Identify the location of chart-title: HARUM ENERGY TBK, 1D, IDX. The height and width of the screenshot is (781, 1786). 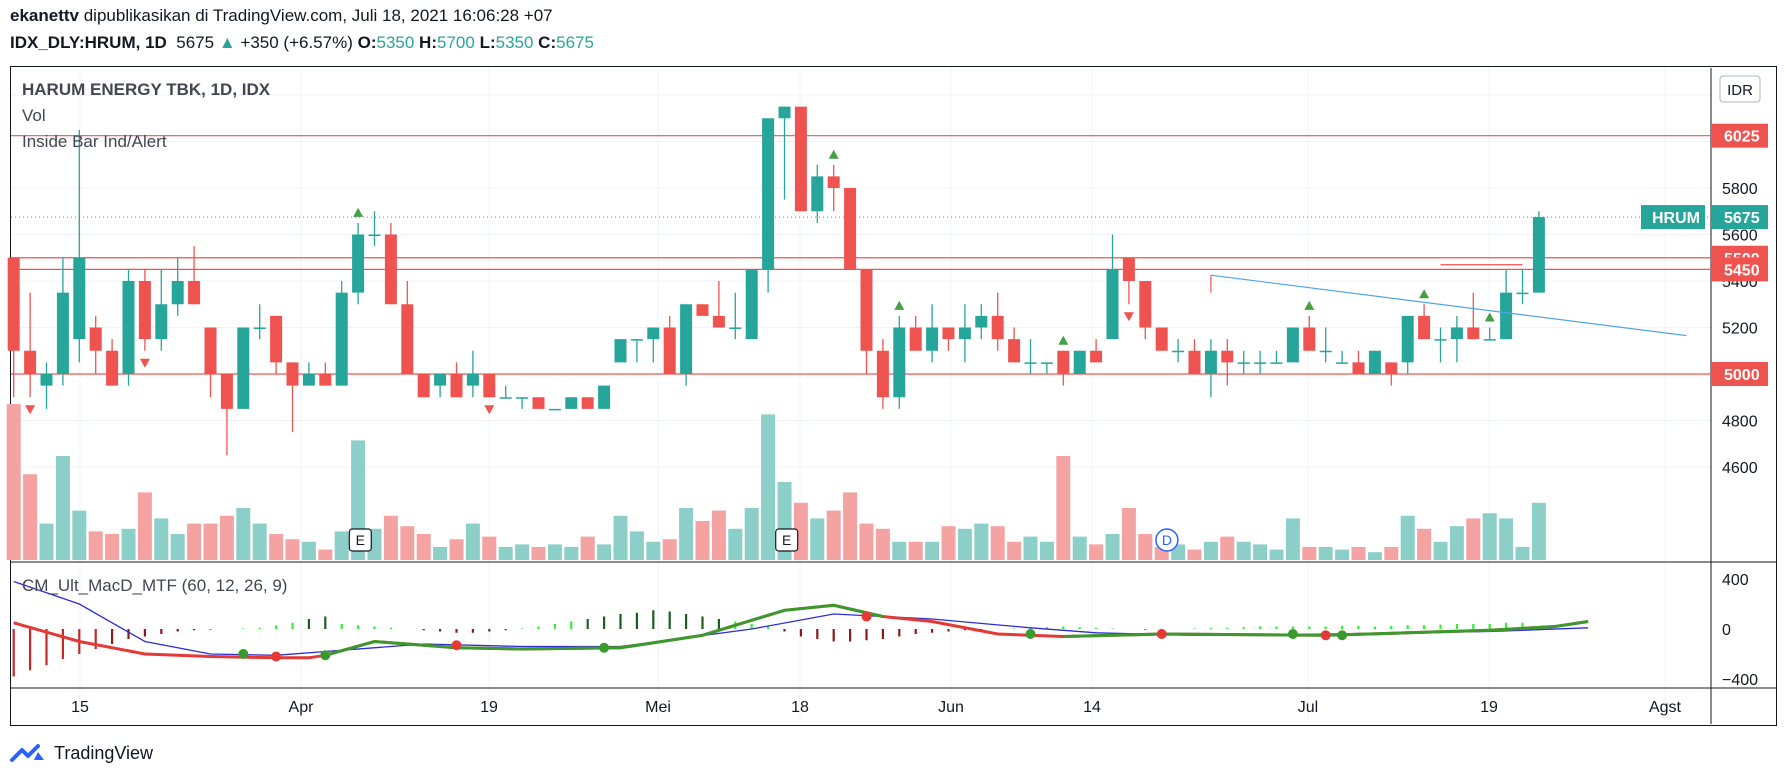
(146, 89).